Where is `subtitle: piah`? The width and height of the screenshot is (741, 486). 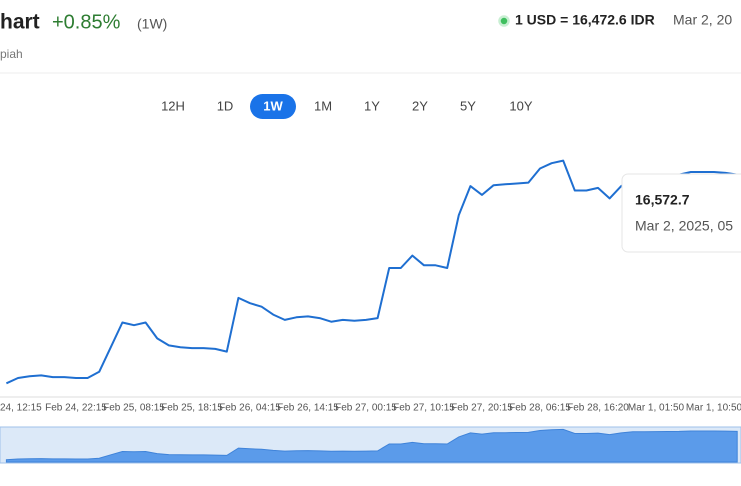 subtitle: piah is located at coordinates (11, 54).